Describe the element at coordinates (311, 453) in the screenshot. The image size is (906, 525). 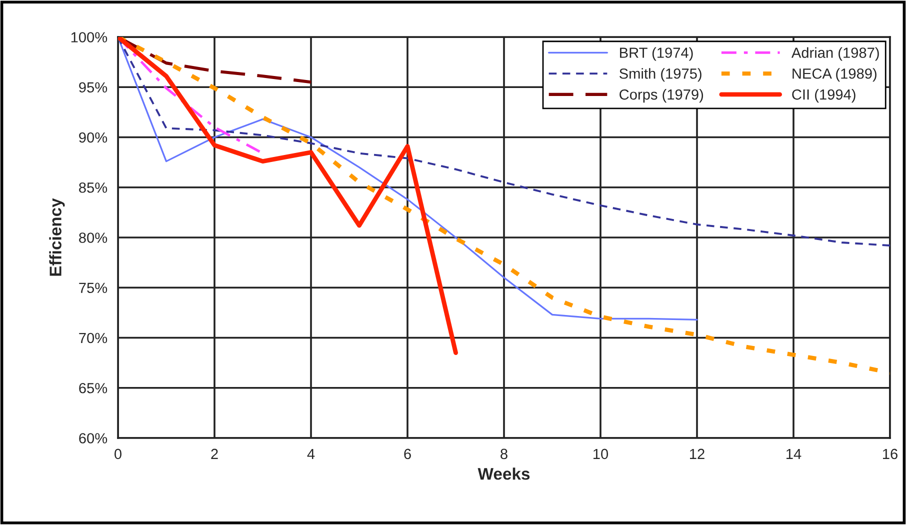
I see `x-tick-label: 4` at that location.